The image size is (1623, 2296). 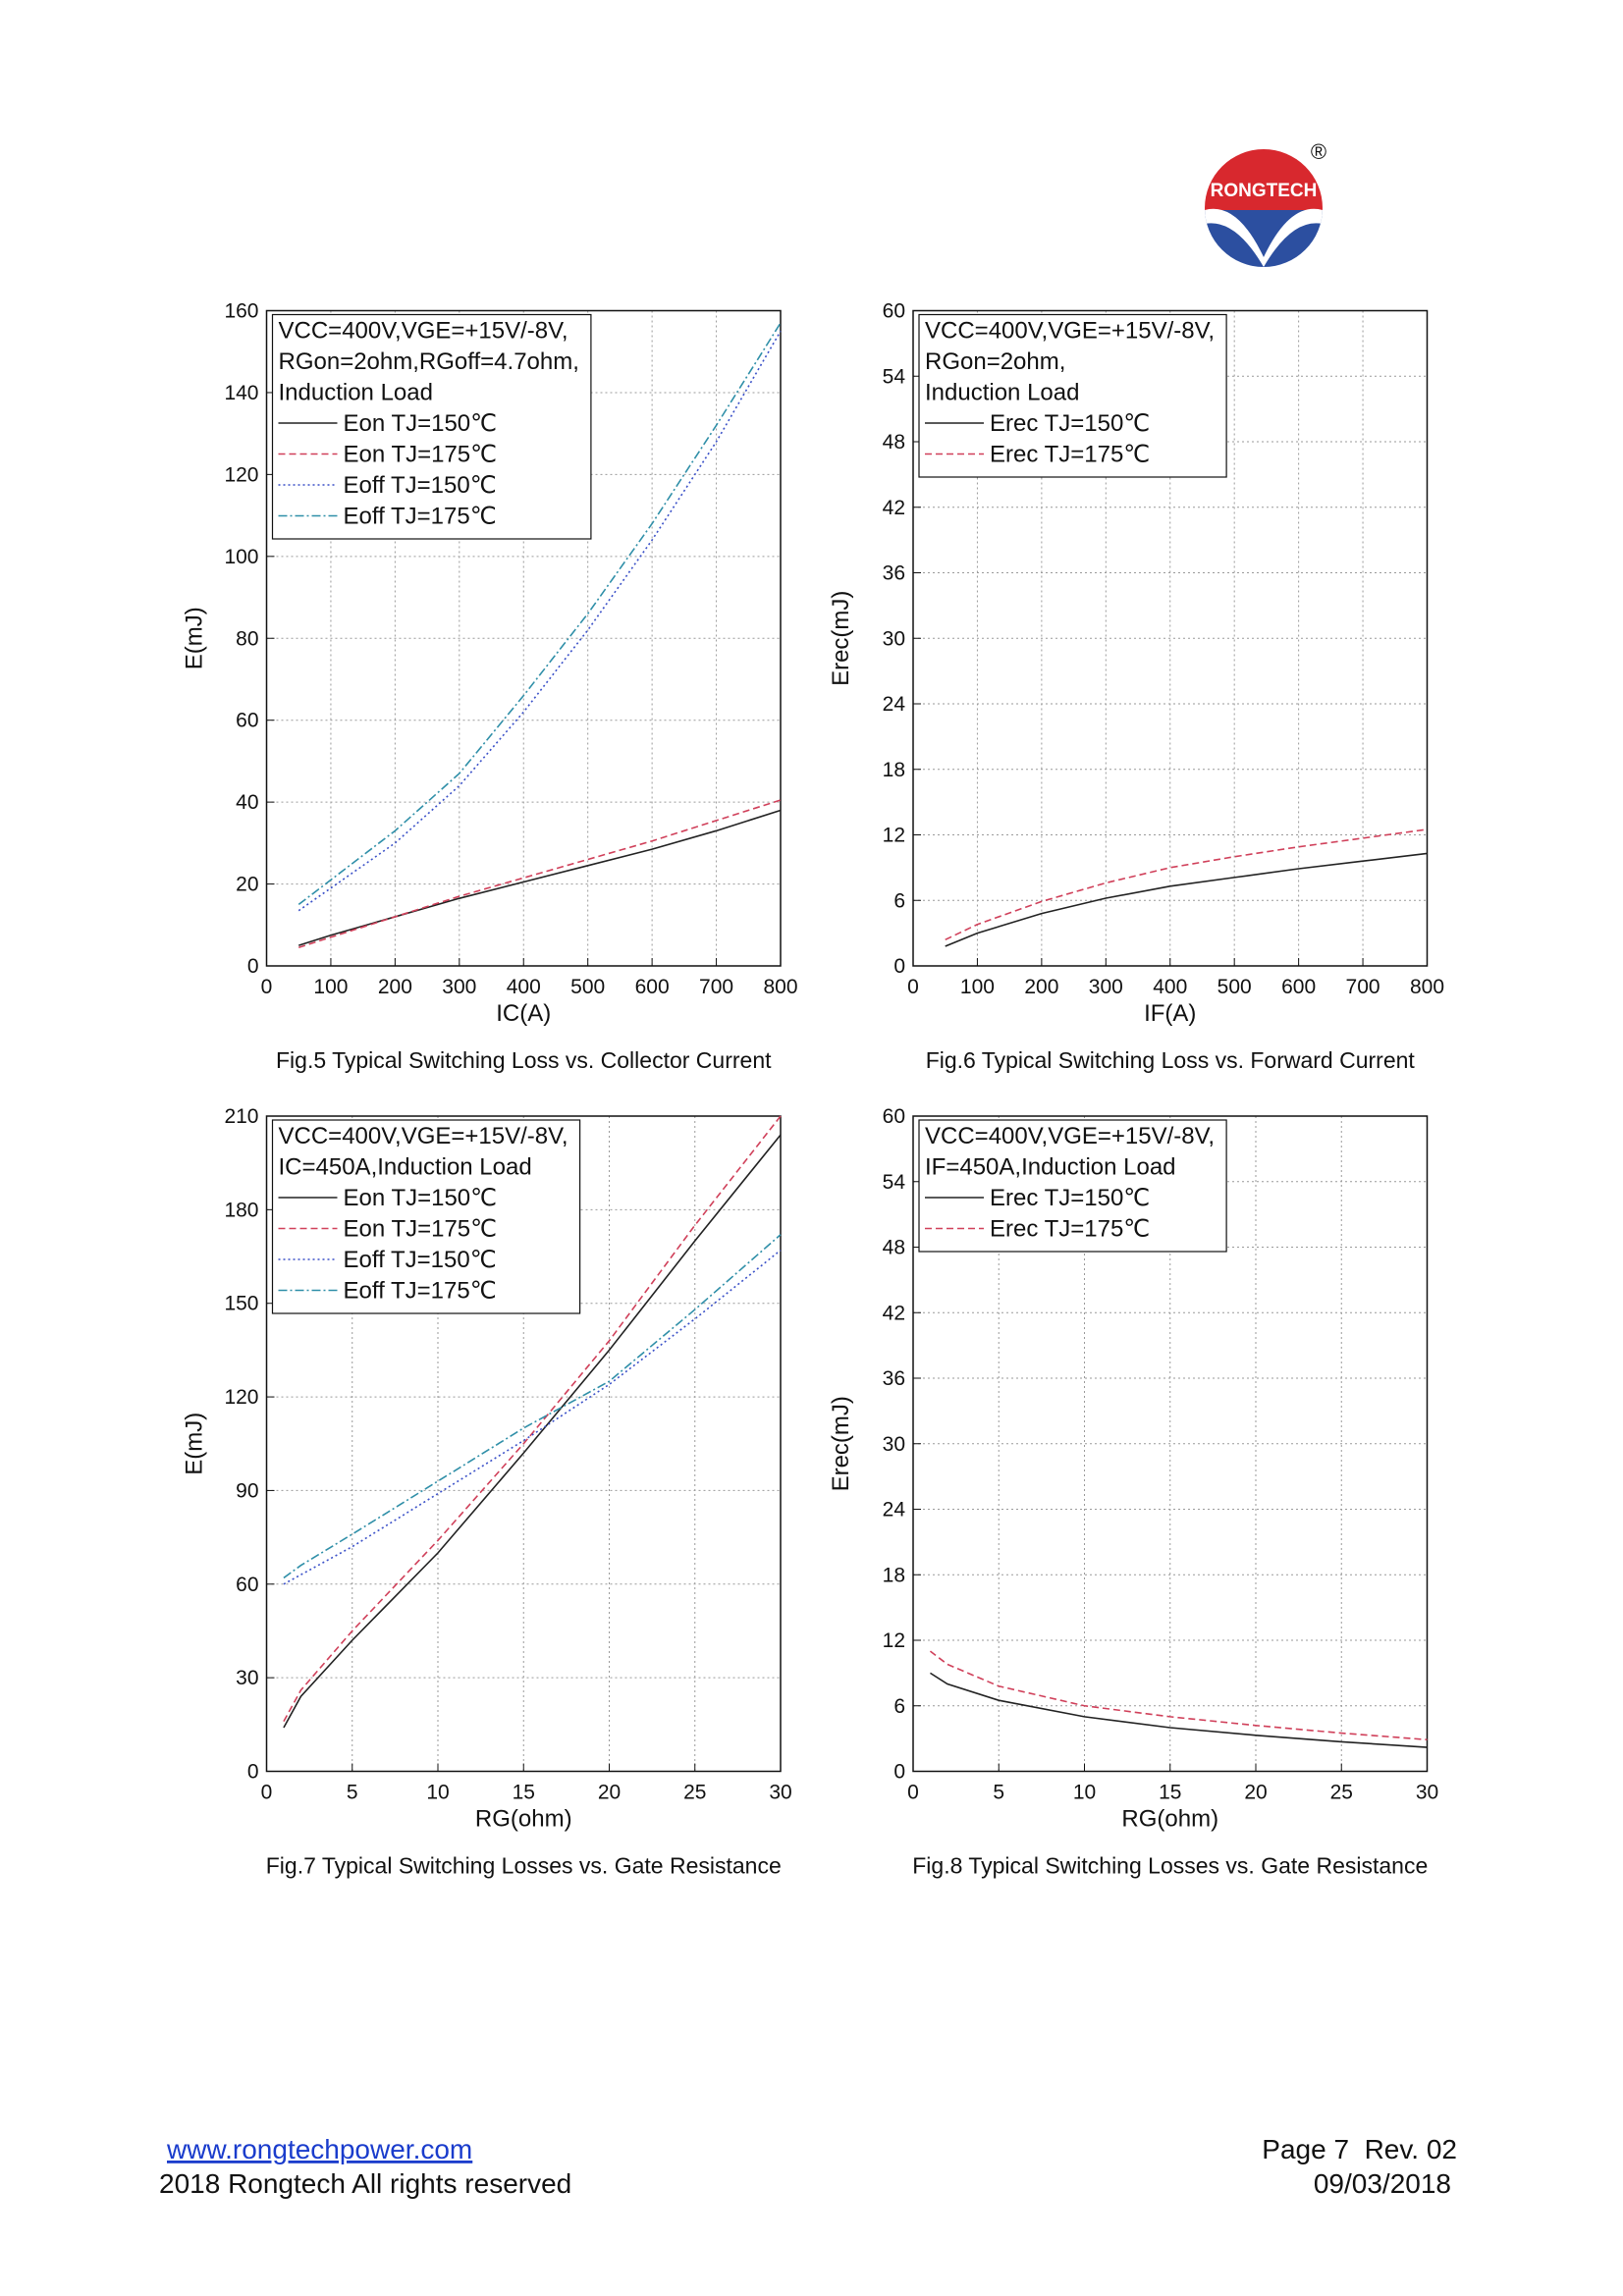 I want to click on y-tick-label: 160, so click(x=241, y=311).